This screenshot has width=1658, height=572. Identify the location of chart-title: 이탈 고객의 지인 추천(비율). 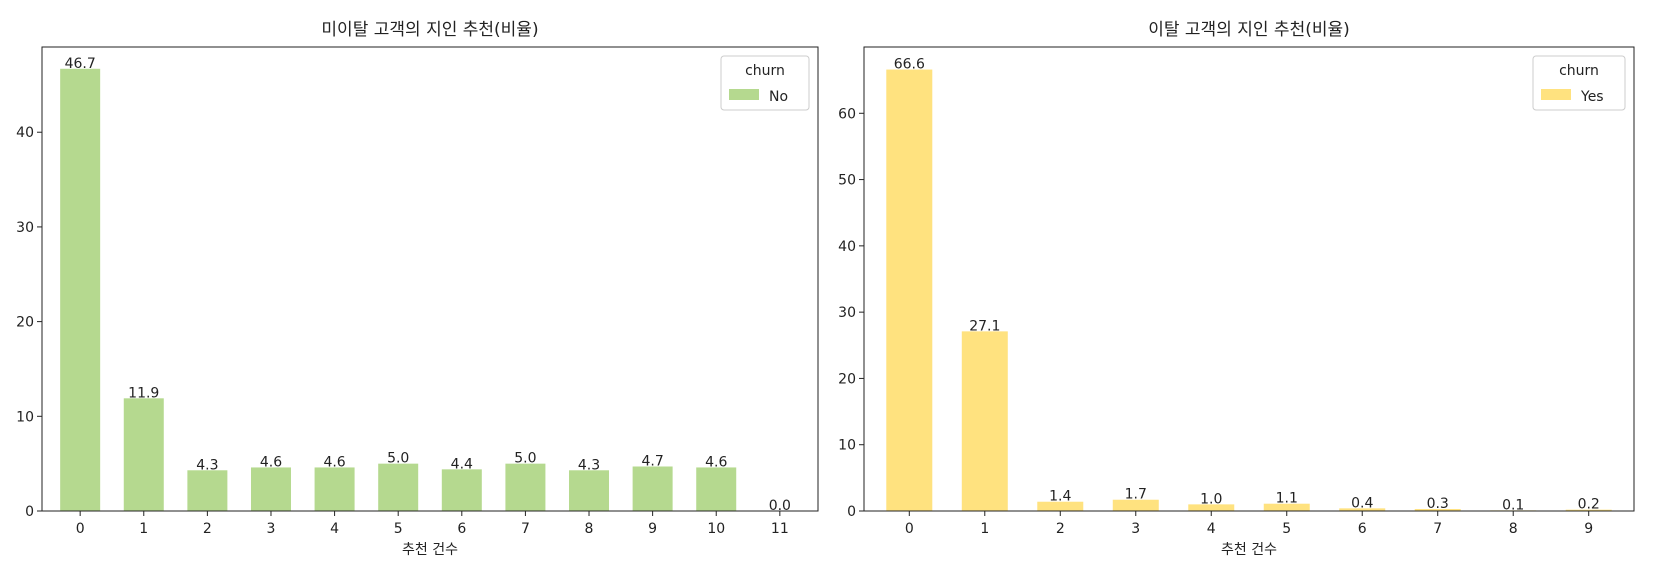
(1249, 30).